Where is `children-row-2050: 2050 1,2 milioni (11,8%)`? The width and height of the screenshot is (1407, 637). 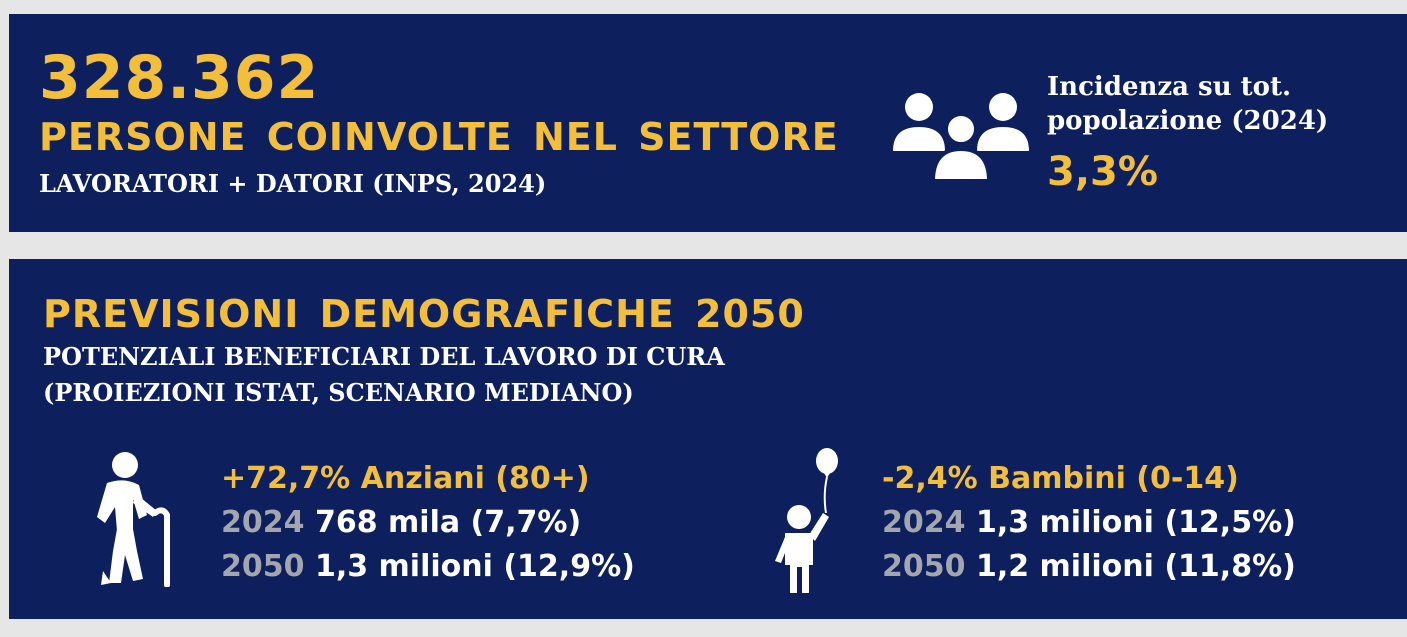
children-row-2050: 2050 1,2 milioni (11,8%) is located at coordinates (1089, 567).